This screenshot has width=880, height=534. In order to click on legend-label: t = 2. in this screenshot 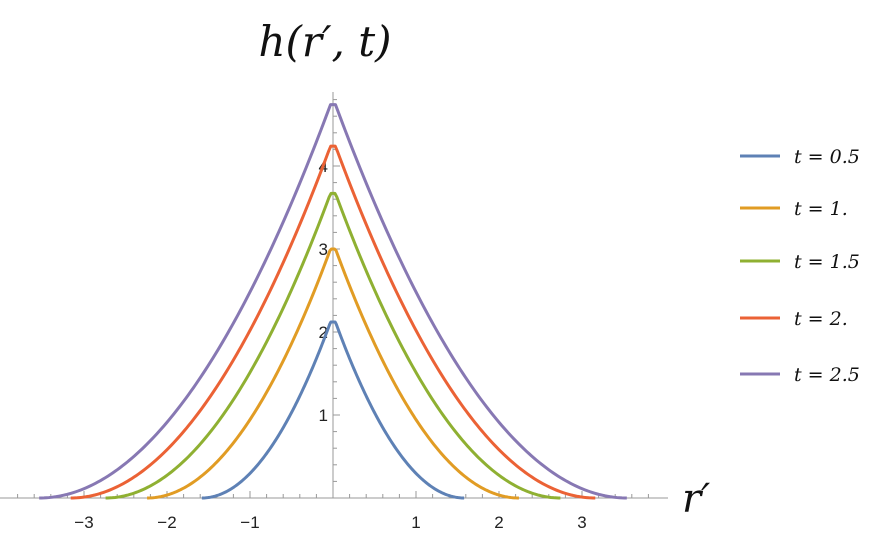, I will do `click(821, 319)`.